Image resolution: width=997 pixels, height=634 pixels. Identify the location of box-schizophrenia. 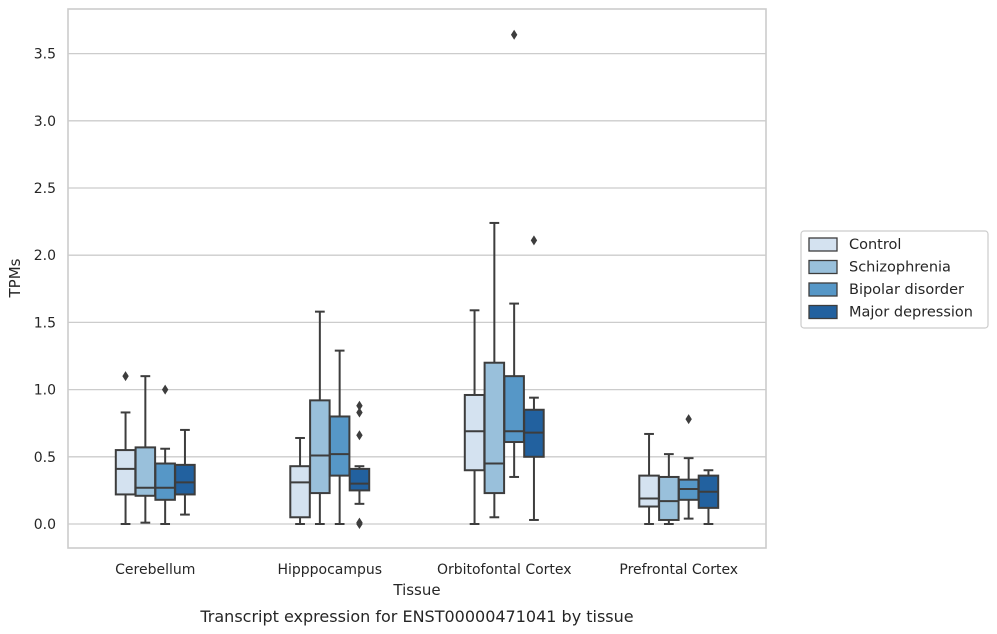
(669, 489).